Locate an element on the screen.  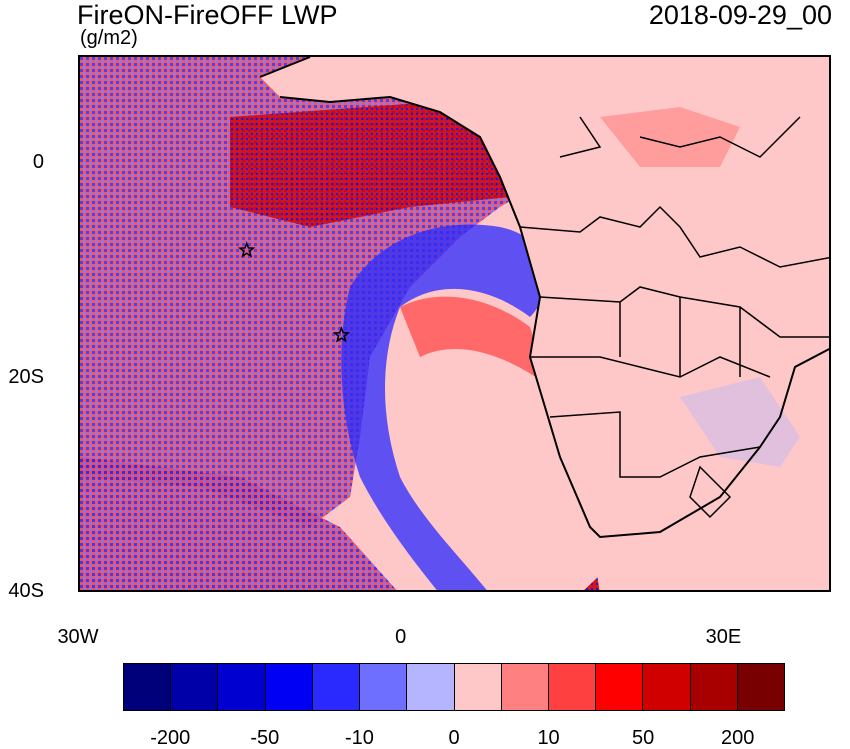
y-tick-label: 0 is located at coordinates (38, 162).